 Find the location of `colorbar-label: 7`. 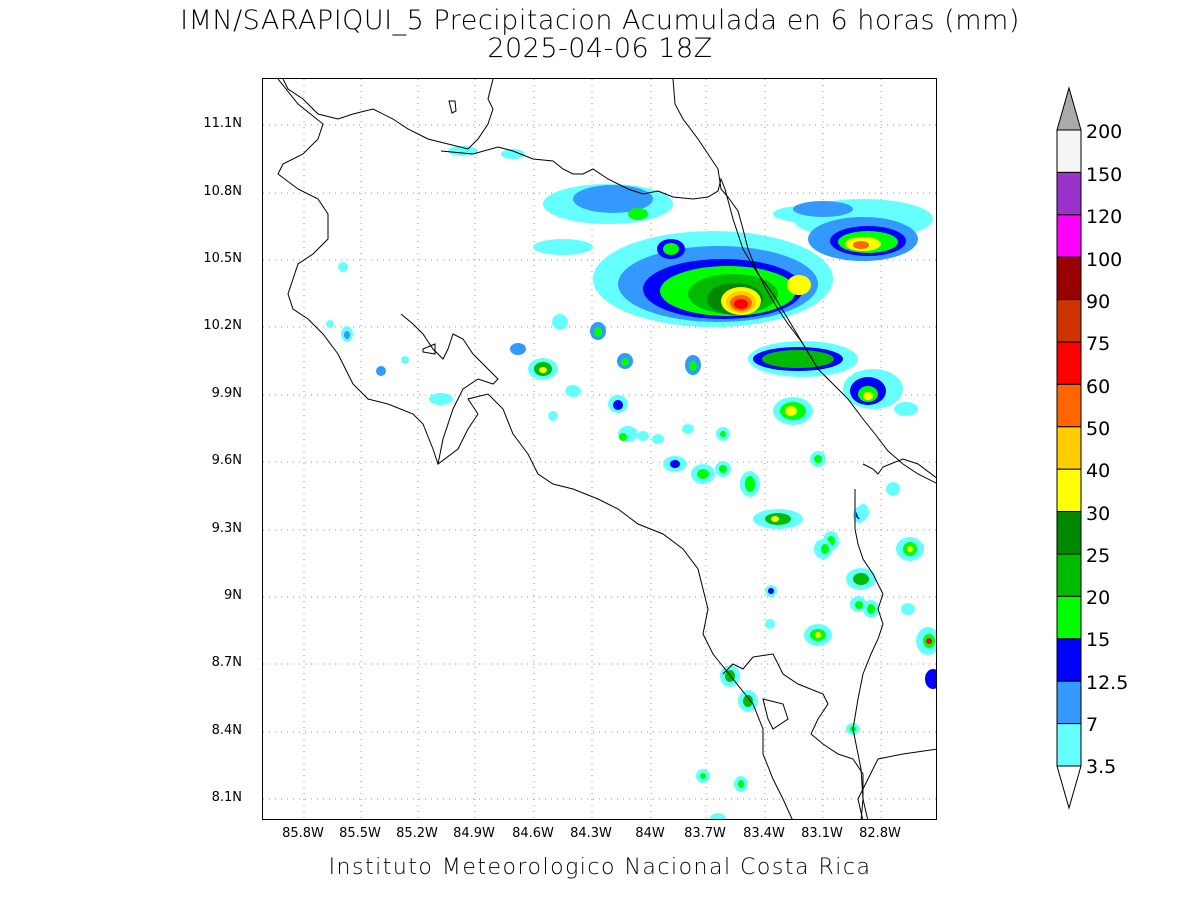

colorbar-label: 7 is located at coordinates (1092, 725).